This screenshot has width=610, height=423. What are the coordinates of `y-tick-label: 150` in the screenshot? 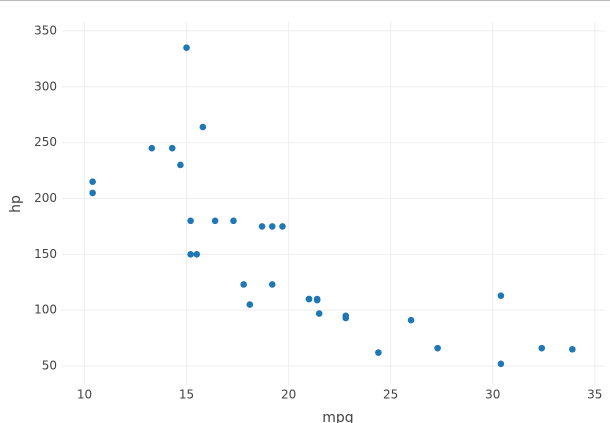 It's located at (45, 254).